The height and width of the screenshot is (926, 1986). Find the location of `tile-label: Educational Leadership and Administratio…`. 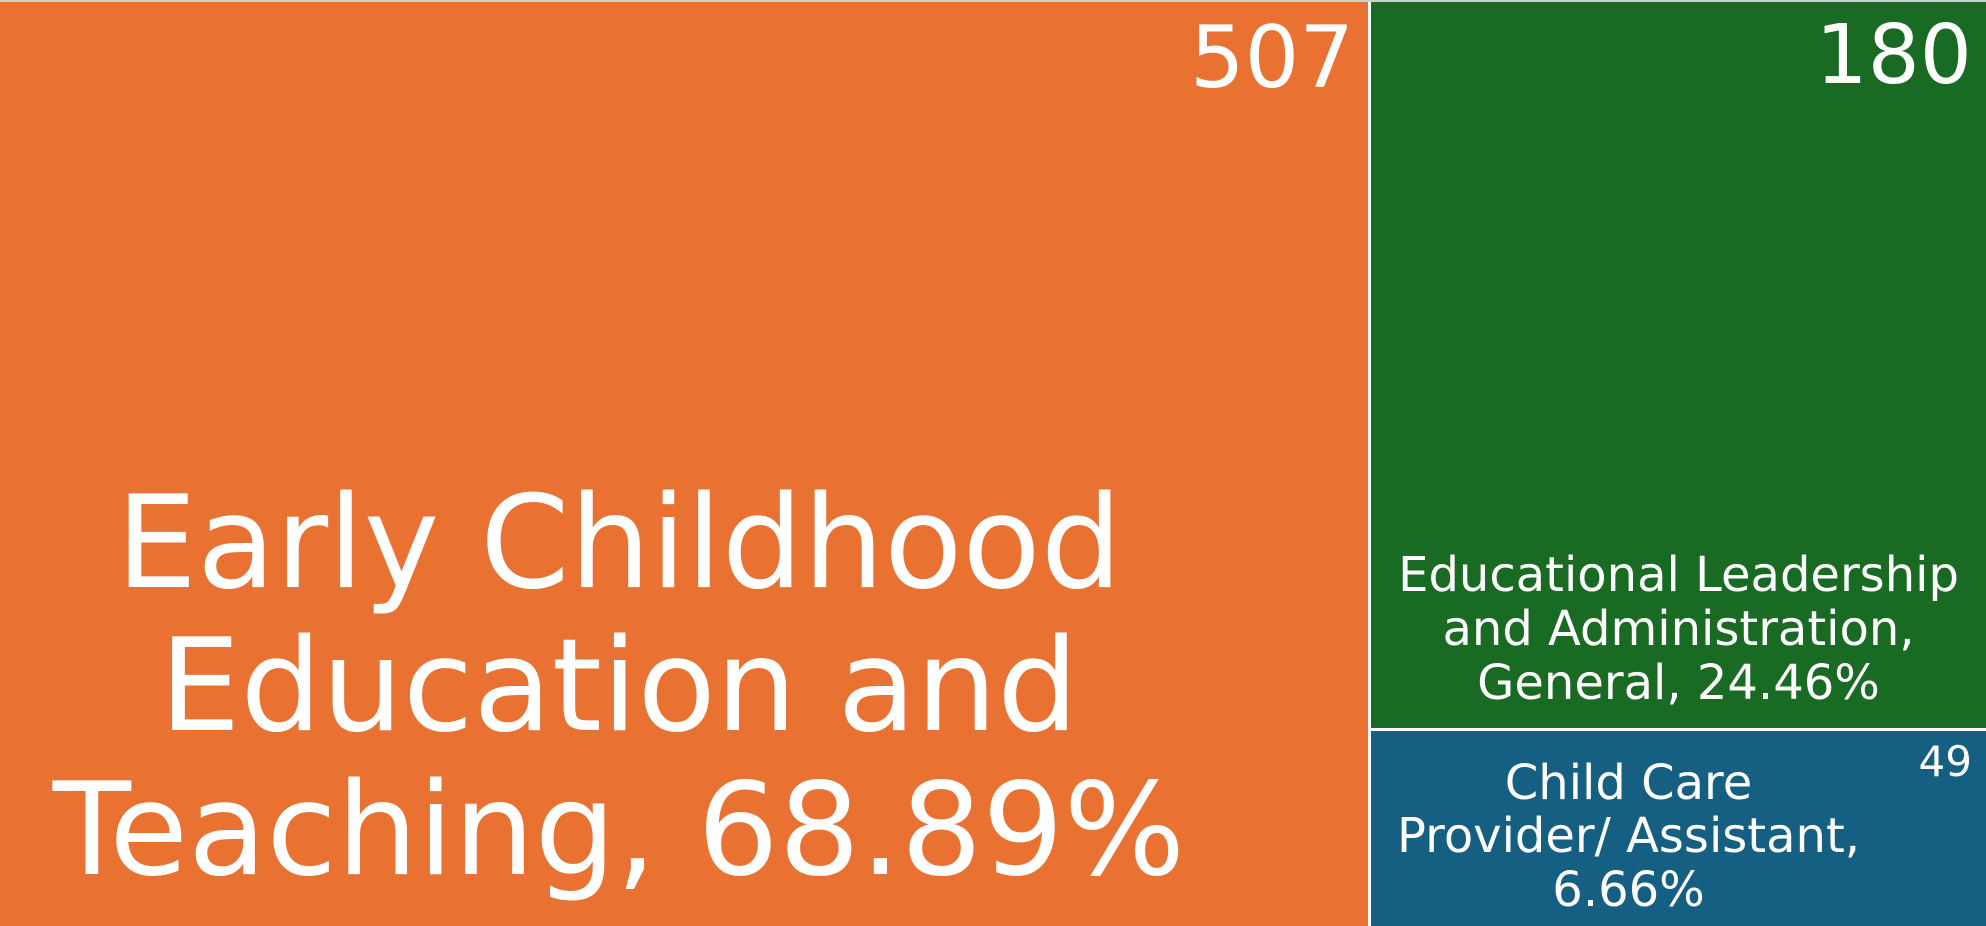

tile-label: Educational Leadership and Administratio… is located at coordinates (1678, 629).